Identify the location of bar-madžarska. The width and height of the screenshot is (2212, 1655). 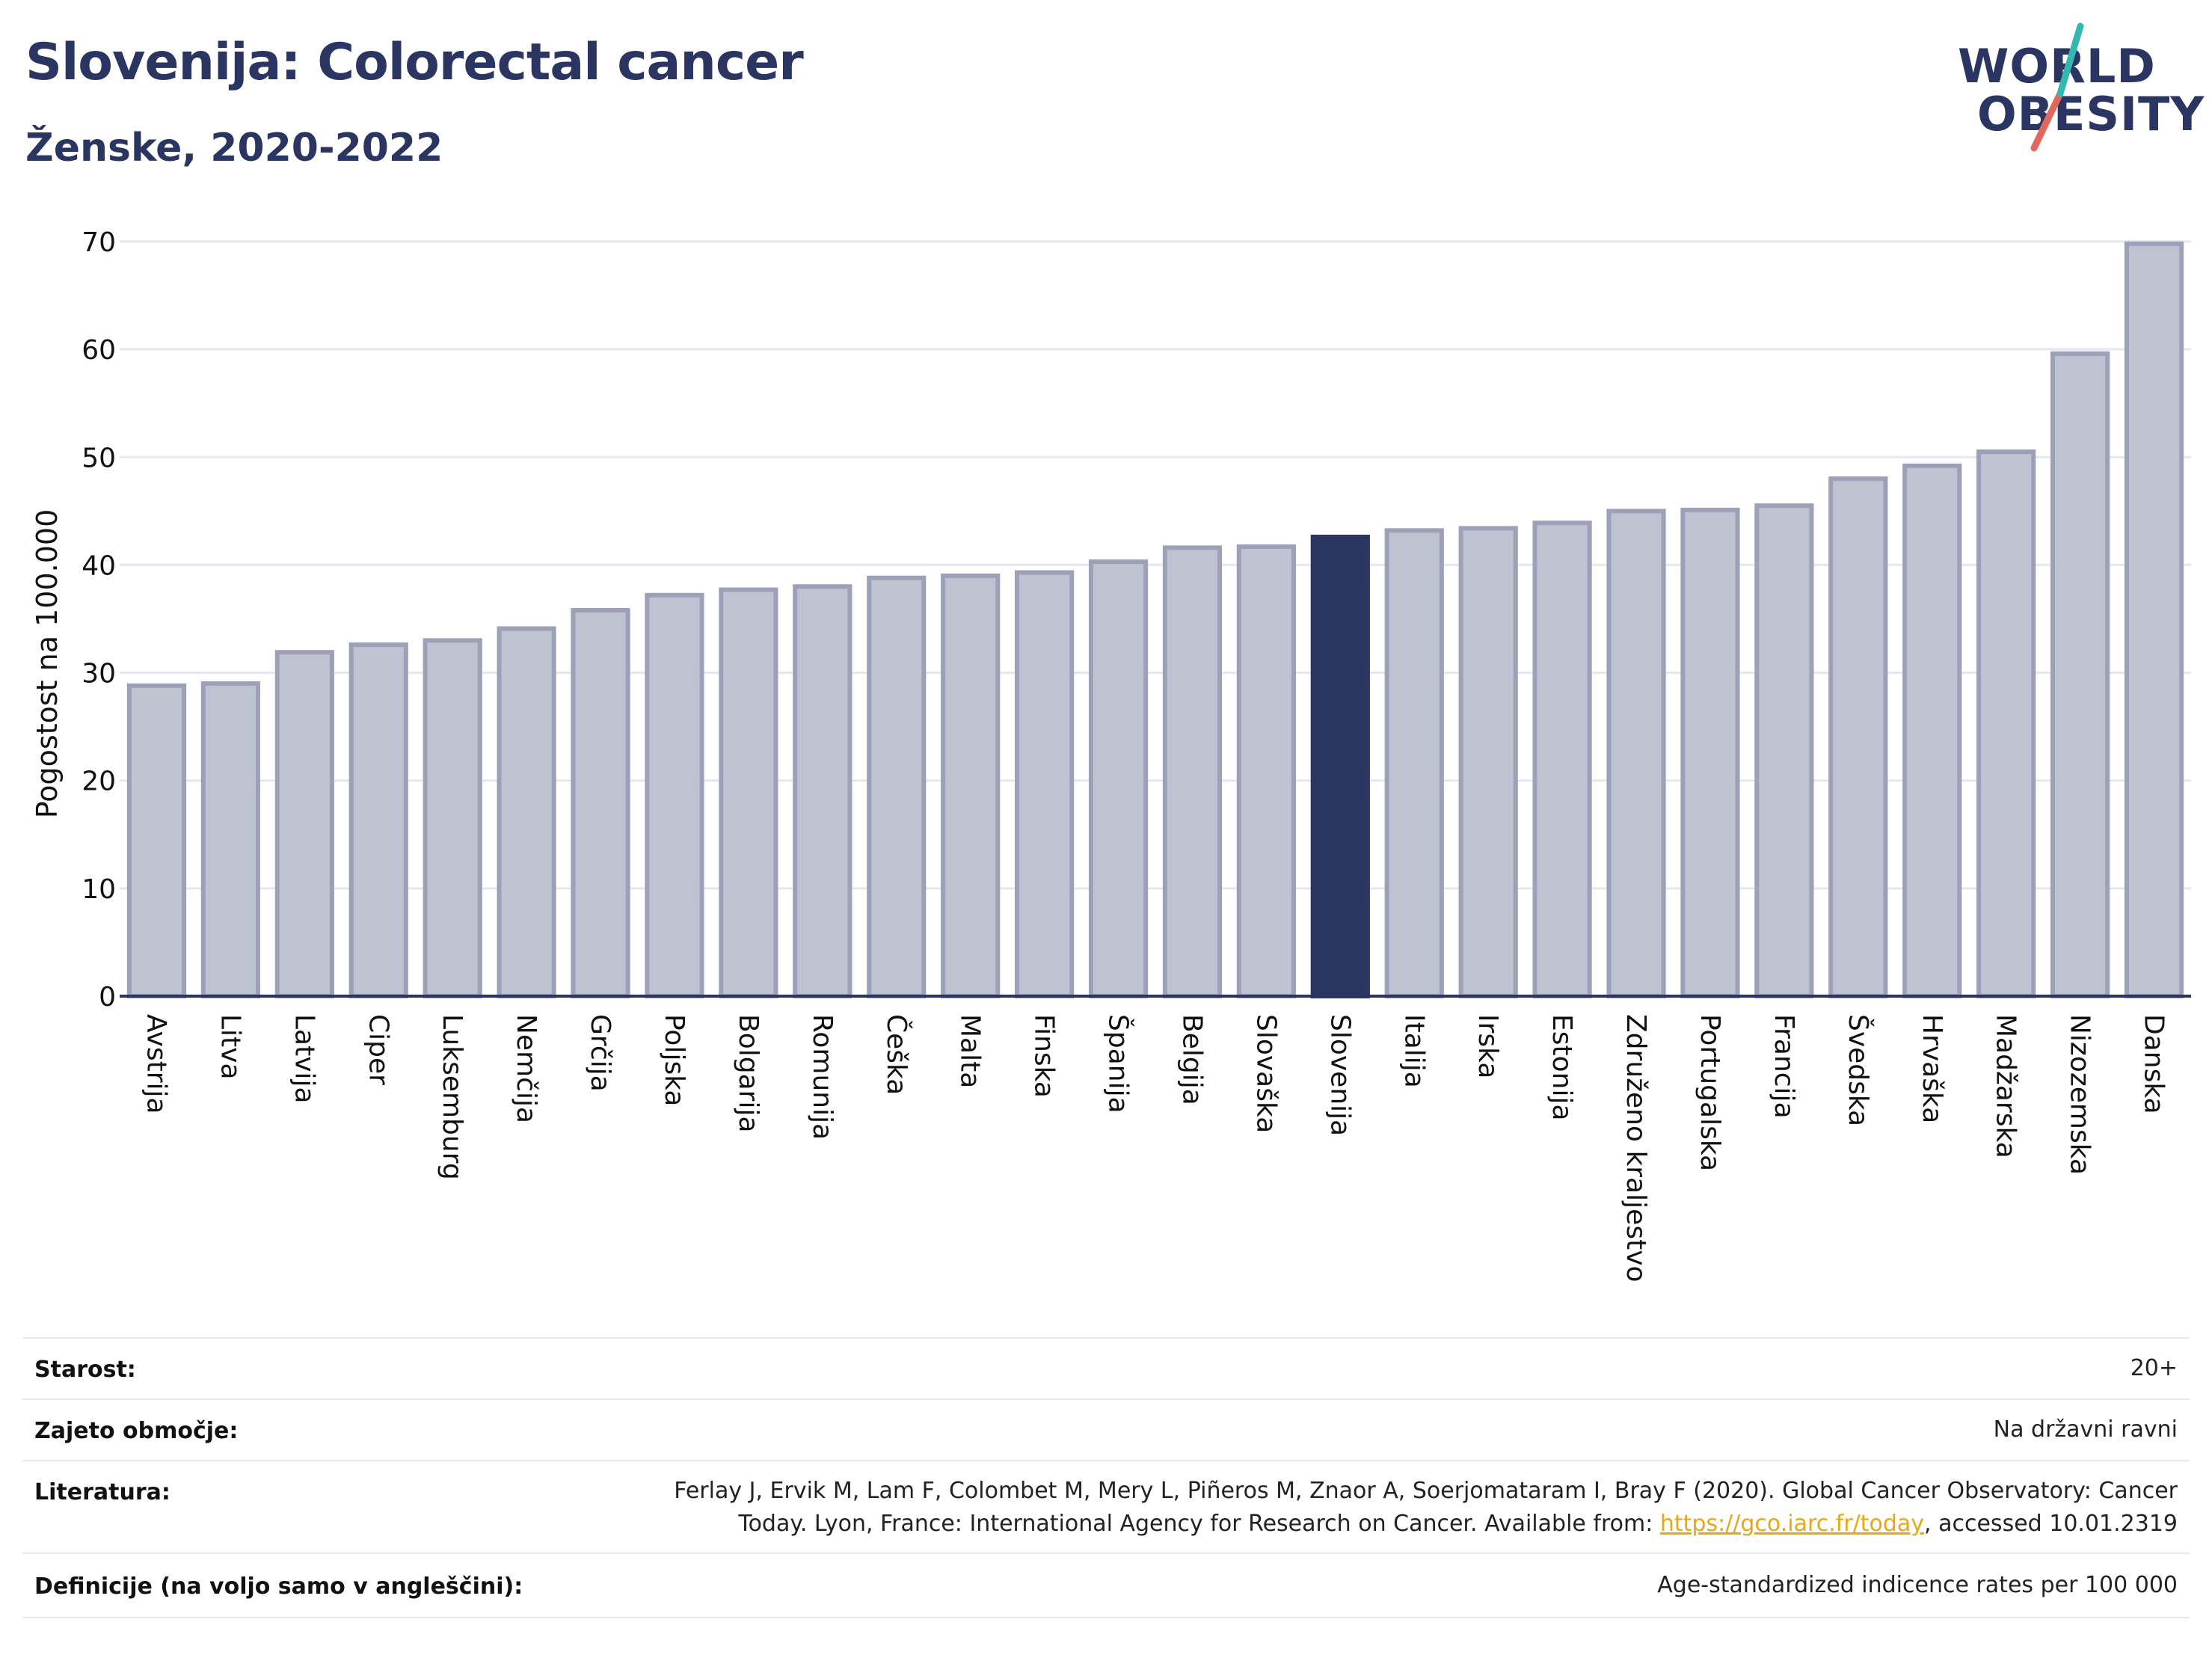
(2006, 723).